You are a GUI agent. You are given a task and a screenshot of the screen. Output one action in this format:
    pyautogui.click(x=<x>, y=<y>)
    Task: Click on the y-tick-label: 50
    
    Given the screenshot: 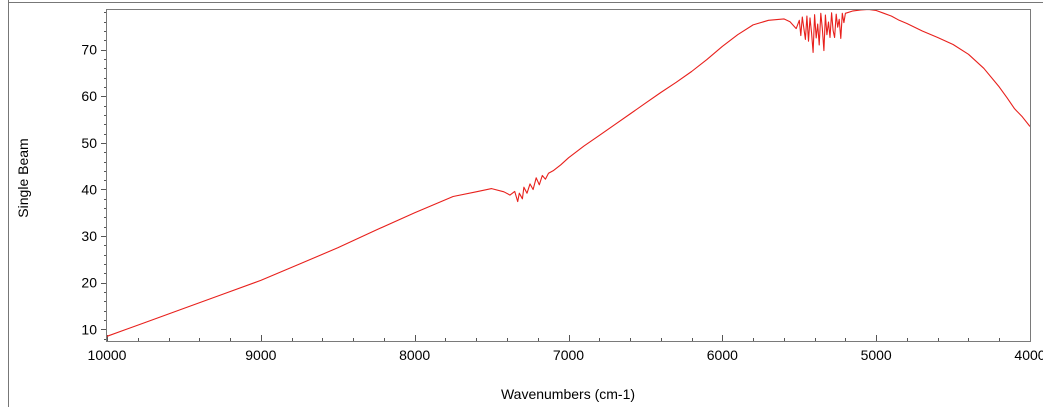 What is the action you would take?
    pyautogui.click(x=89, y=143)
    